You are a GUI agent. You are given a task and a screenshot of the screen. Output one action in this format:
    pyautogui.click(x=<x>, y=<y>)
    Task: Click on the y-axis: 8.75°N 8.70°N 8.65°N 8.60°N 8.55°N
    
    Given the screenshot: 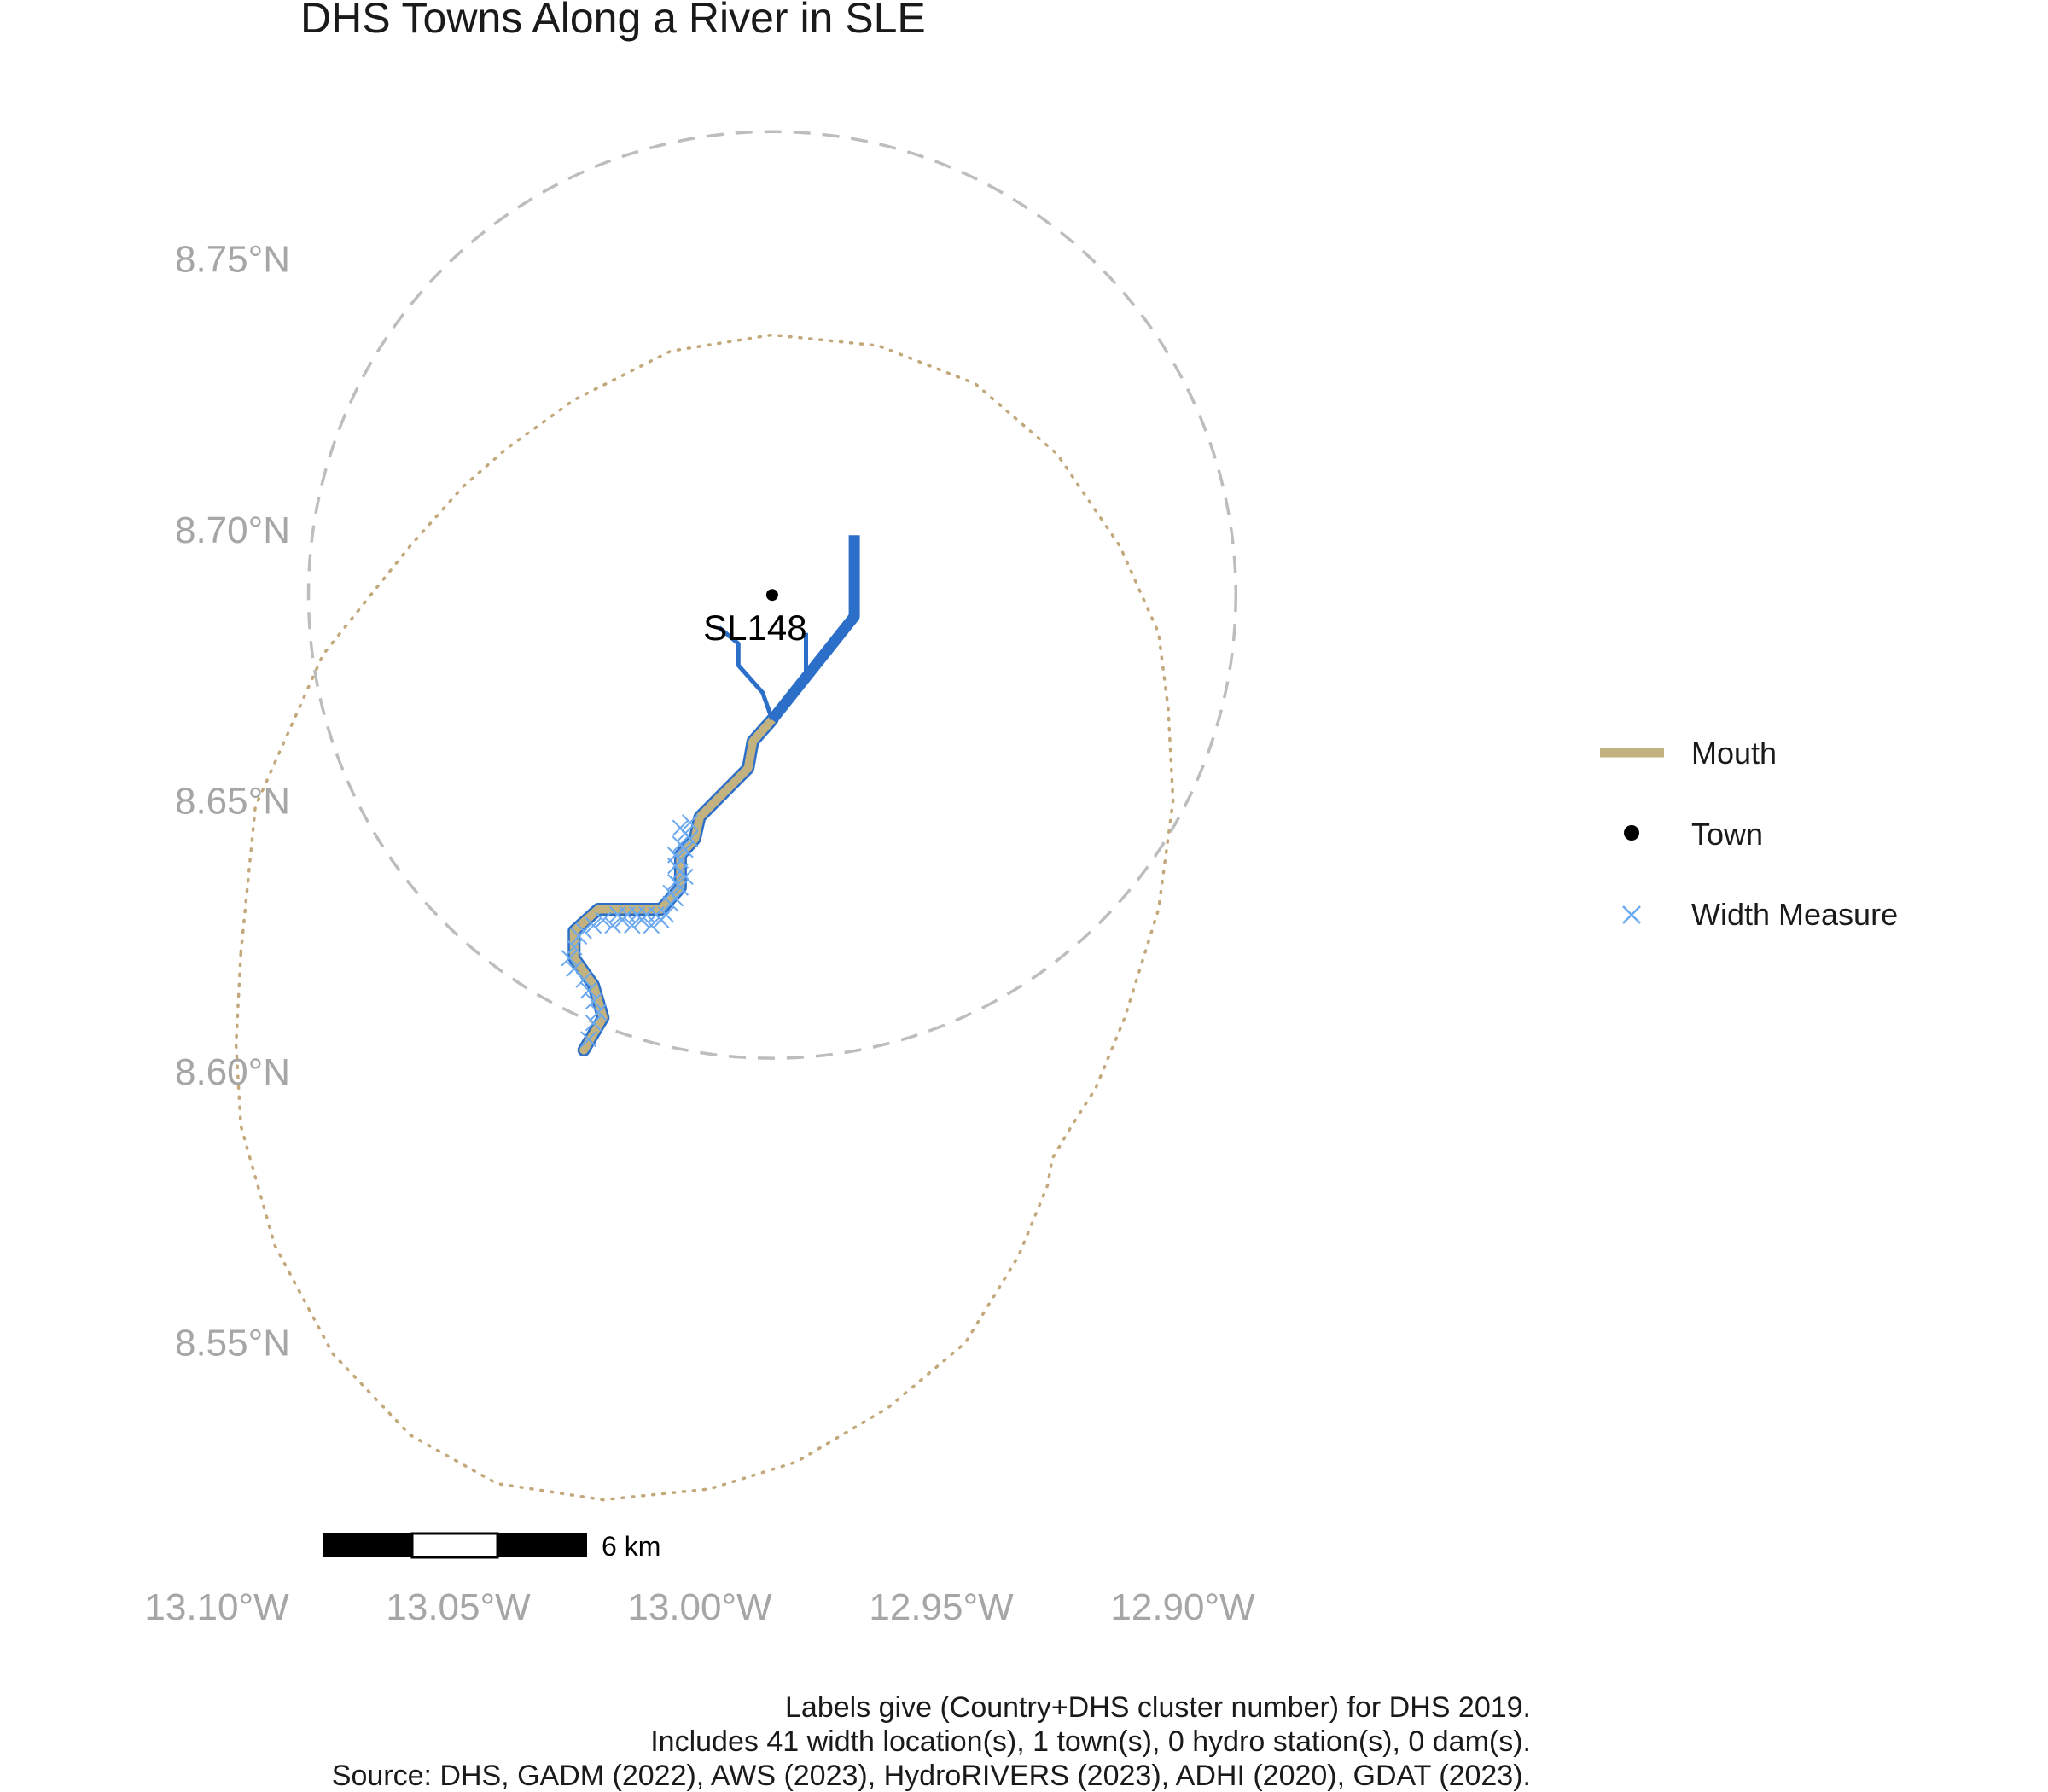 What is the action you would take?
    pyautogui.click(x=233, y=801)
    